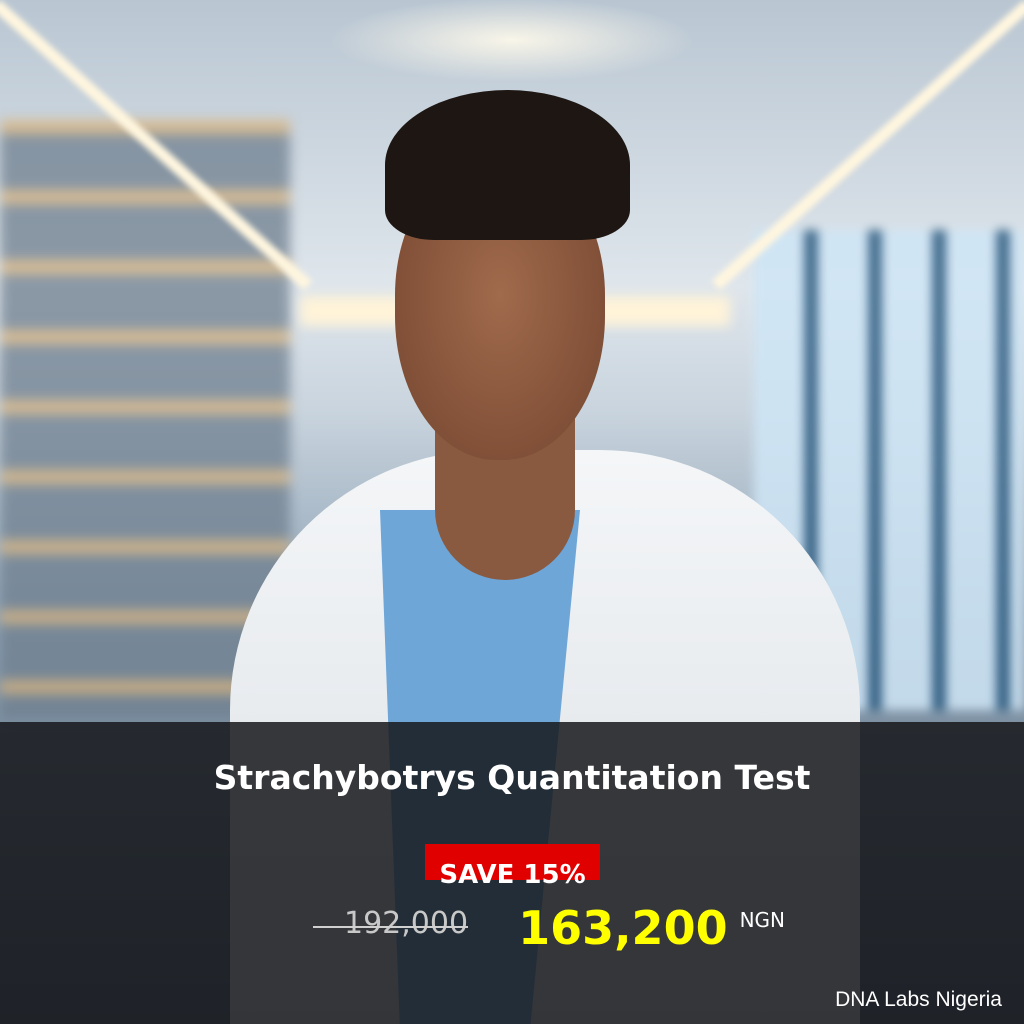 Image resolution: width=1024 pixels, height=1024 pixels. Describe the element at coordinates (406, 923) in the screenshot. I see `original-price: 192,000` at that location.